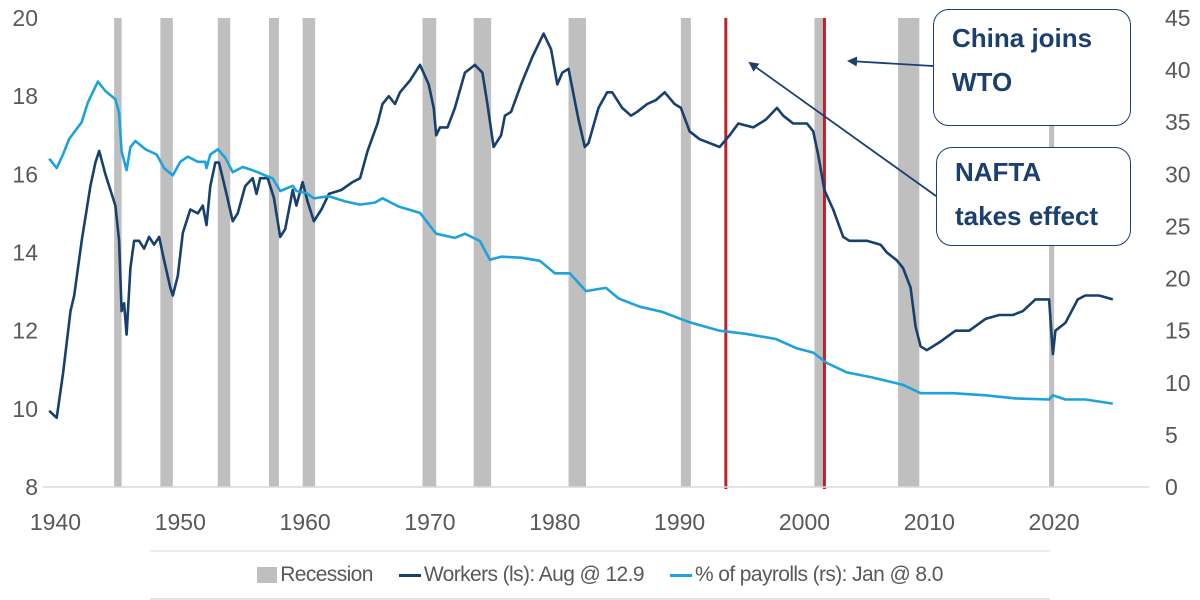 The height and width of the screenshot is (600, 1200). I want to click on y-left-tick-label: 16, so click(25, 174).